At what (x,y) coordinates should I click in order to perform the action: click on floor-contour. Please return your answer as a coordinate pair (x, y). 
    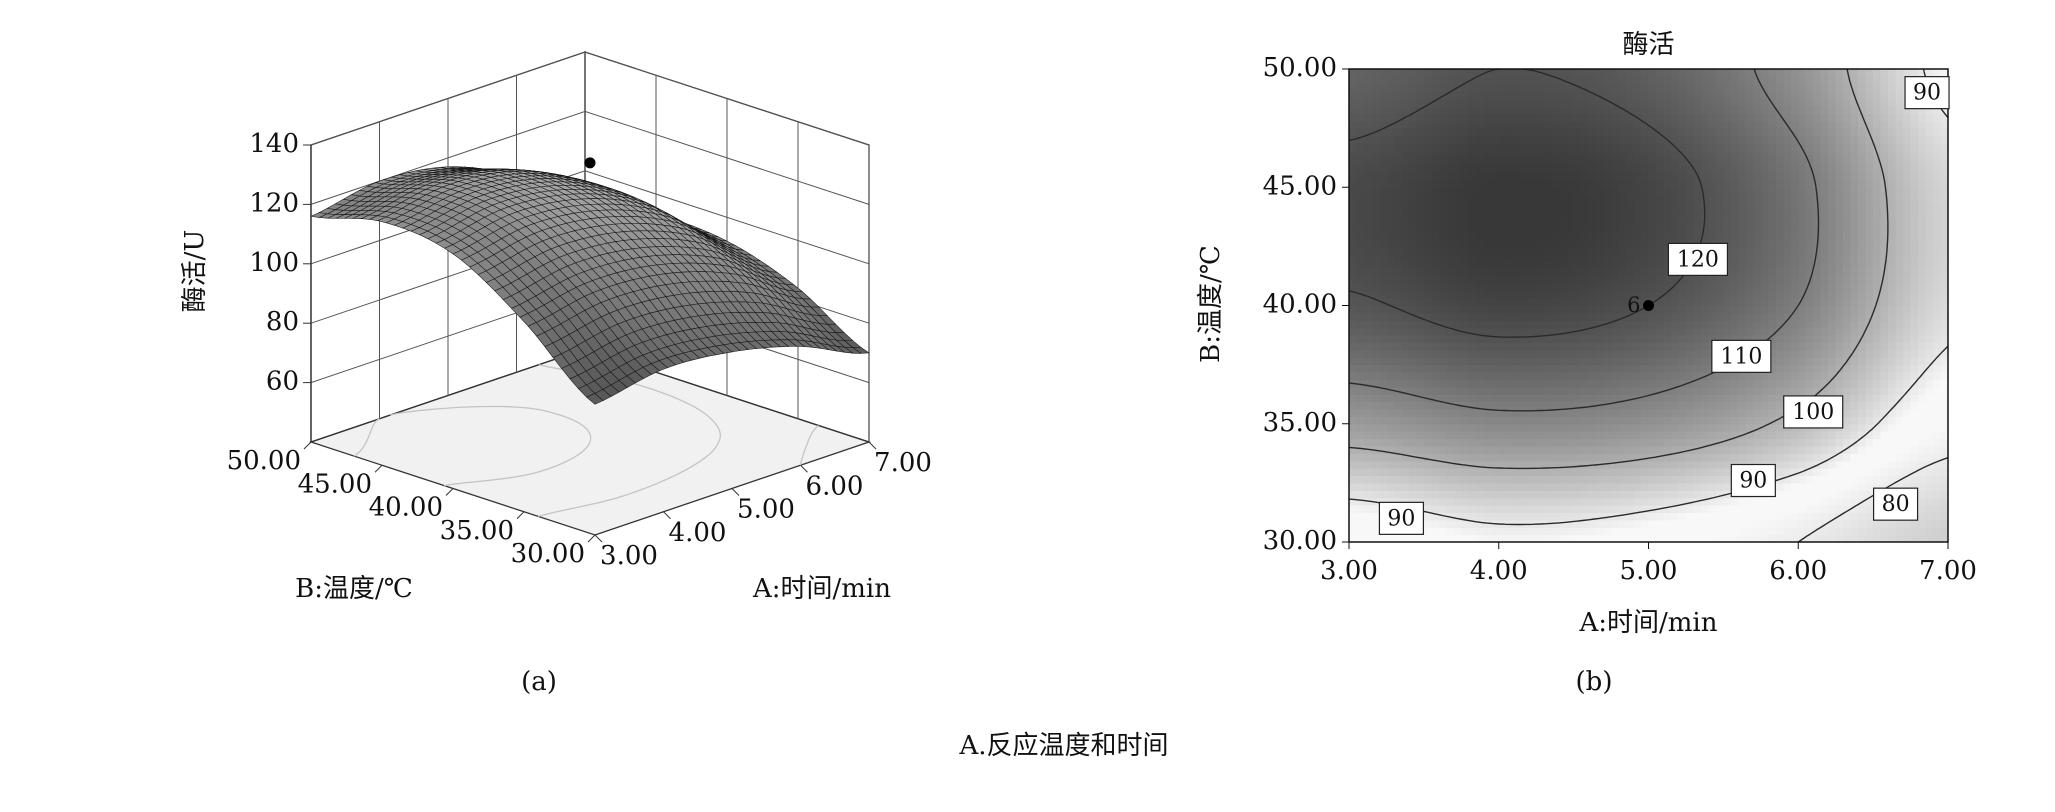
    Looking at the image, I should click on (472, 446).